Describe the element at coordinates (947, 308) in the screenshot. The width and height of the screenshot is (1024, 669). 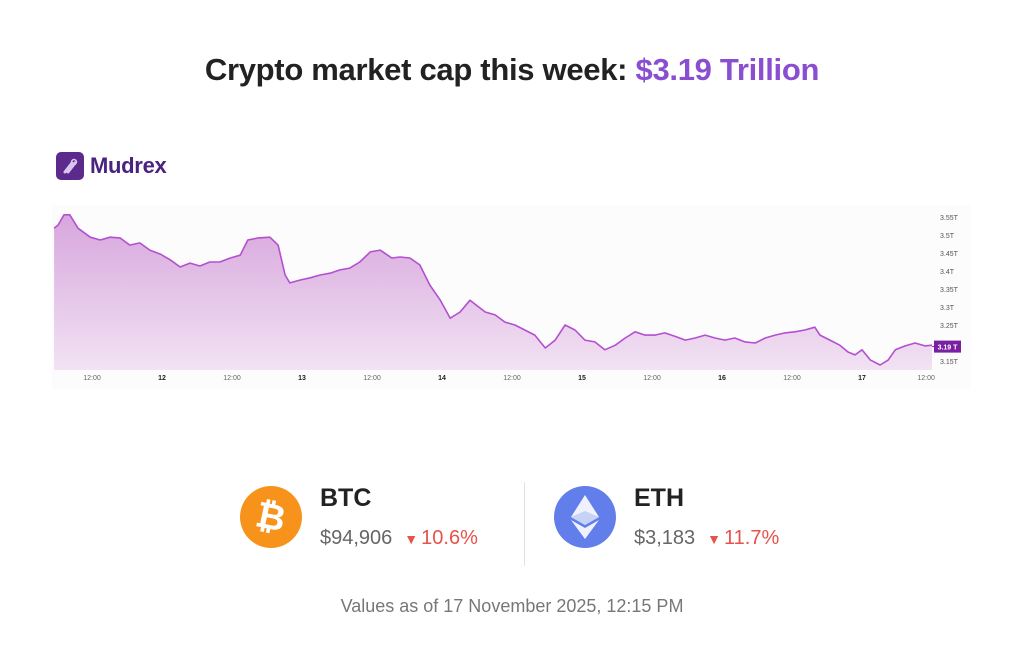
I see `y-tick-label: 3.3T` at that location.